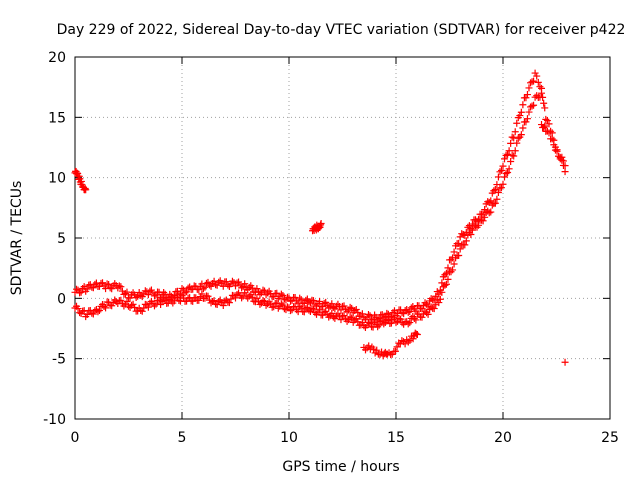 The image size is (640, 480). Describe the element at coordinates (54, 420) in the screenshot. I see `y-tick-label: -10` at that location.